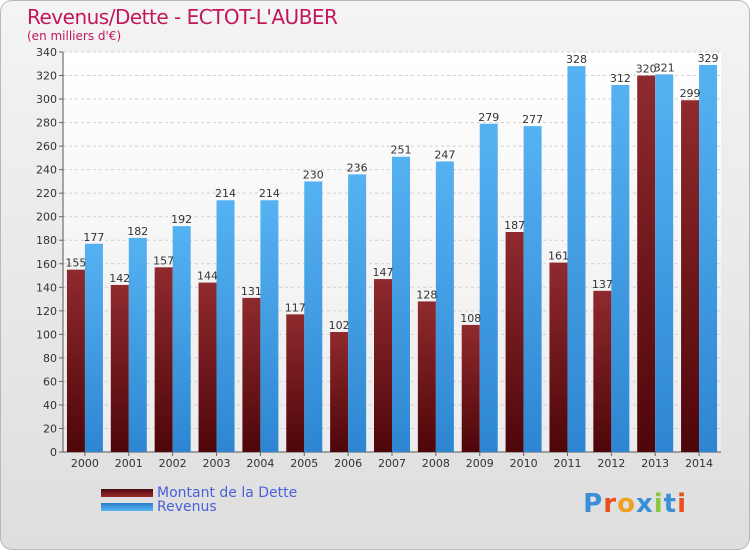  I want to click on y-tick-label: 240, so click(46, 170).